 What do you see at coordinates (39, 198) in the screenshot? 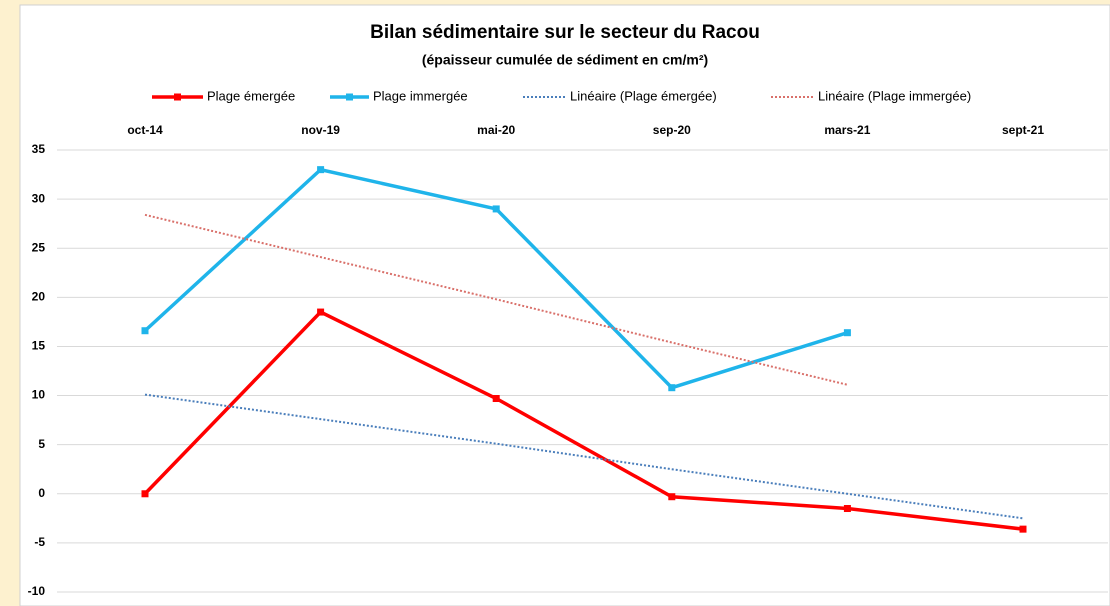
I see `y-tick-label: 30` at bounding box center [39, 198].